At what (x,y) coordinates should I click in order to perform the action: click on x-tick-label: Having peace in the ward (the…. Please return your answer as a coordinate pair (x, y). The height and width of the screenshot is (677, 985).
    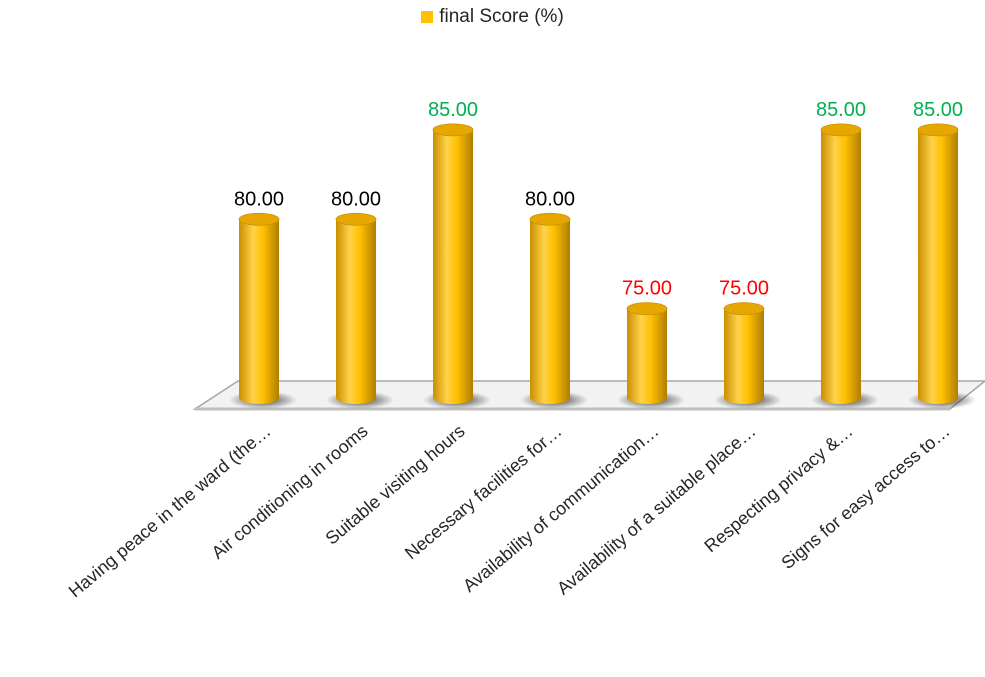
    Looking at the image, I should click on (170, 511).